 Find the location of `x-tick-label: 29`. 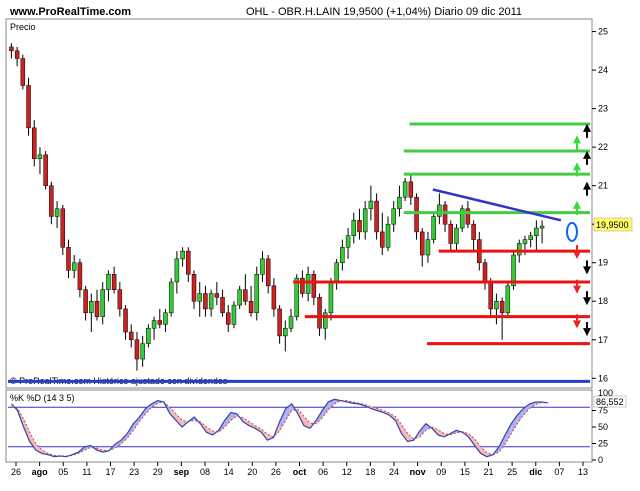

x-tick-label: 29 is located at coordinates (158, 472).